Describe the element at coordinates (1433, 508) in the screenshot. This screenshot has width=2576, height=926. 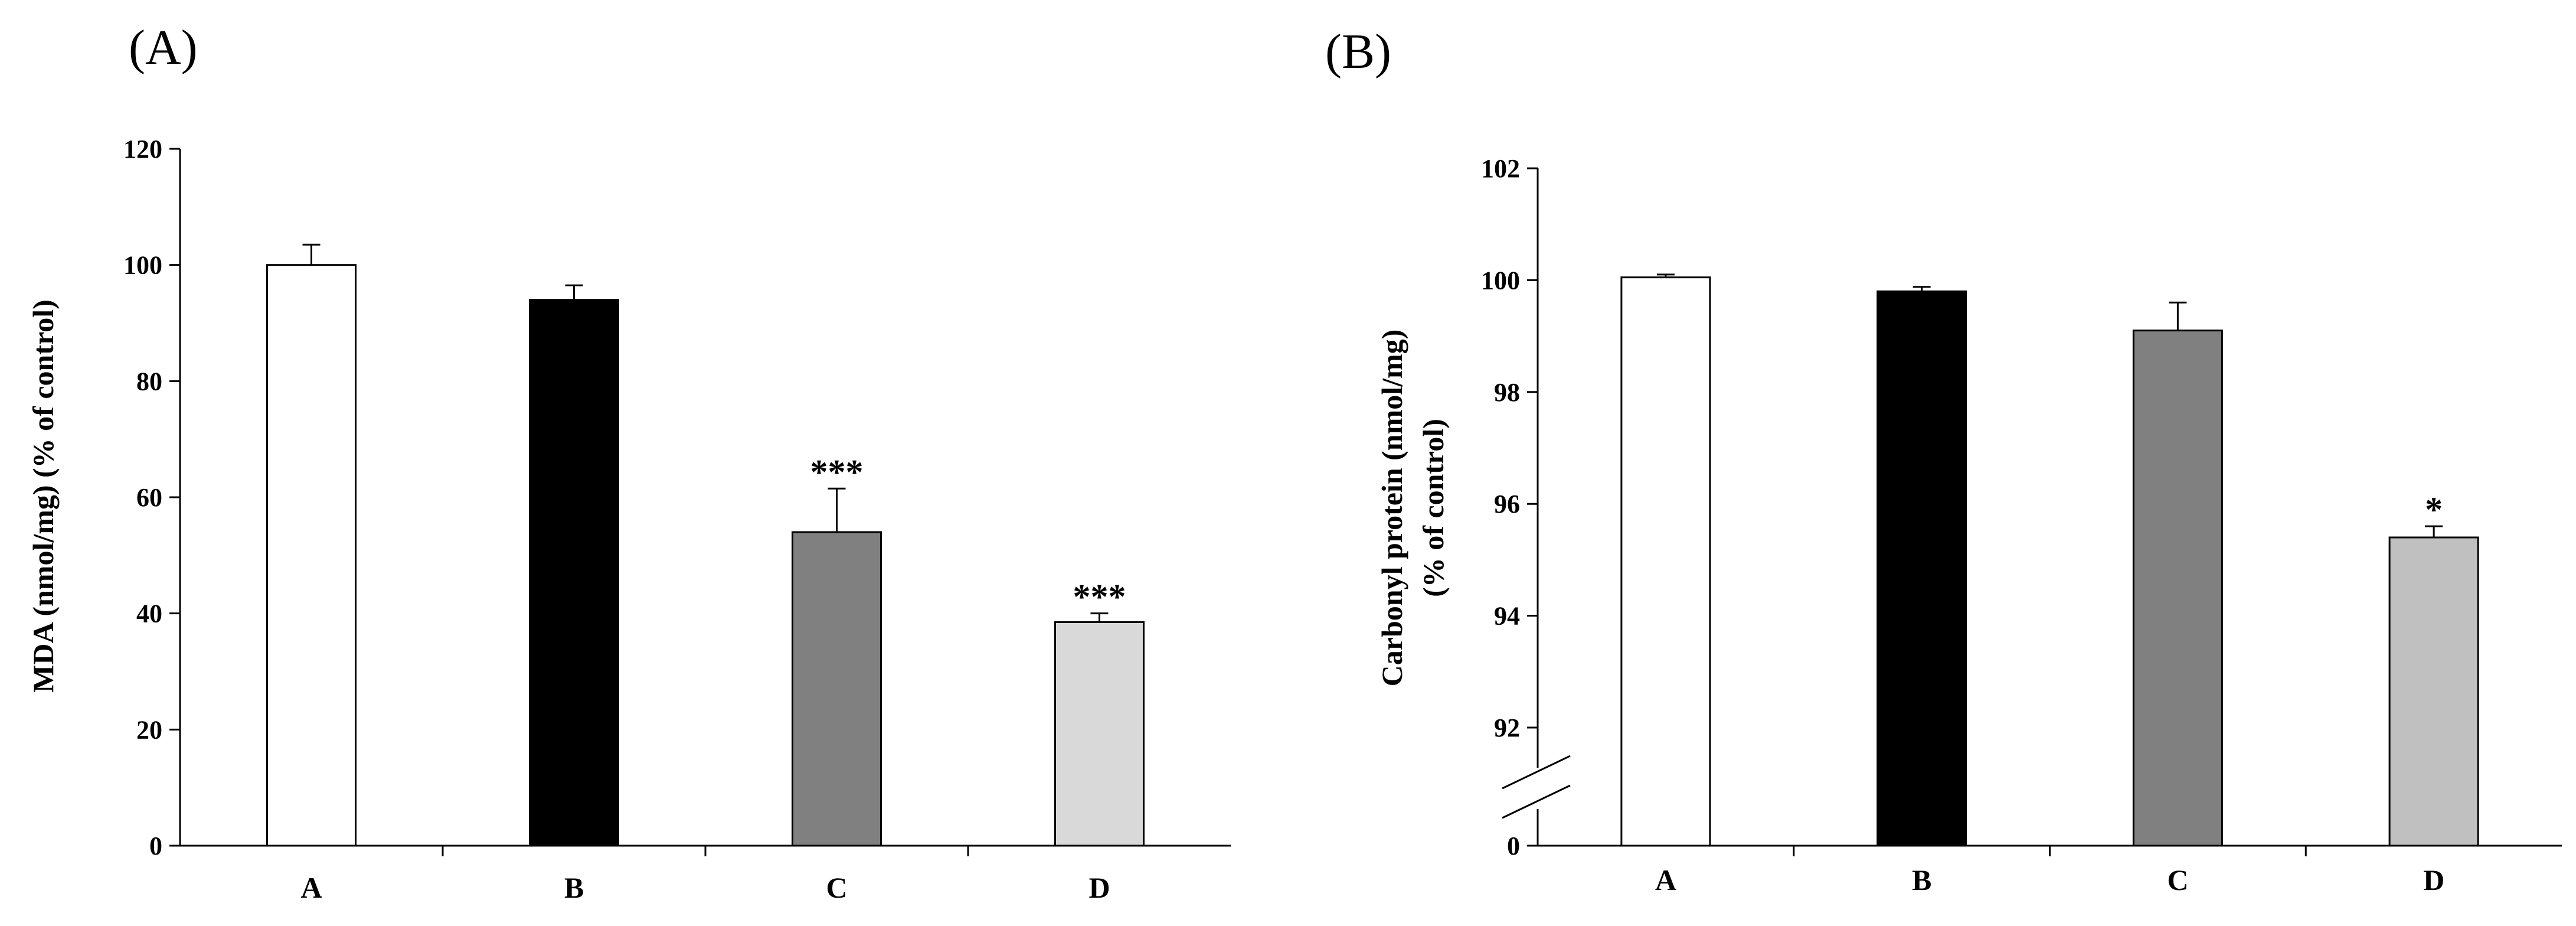
I see `panel-b-y-axis-title-line2: (% of control)` at that location.